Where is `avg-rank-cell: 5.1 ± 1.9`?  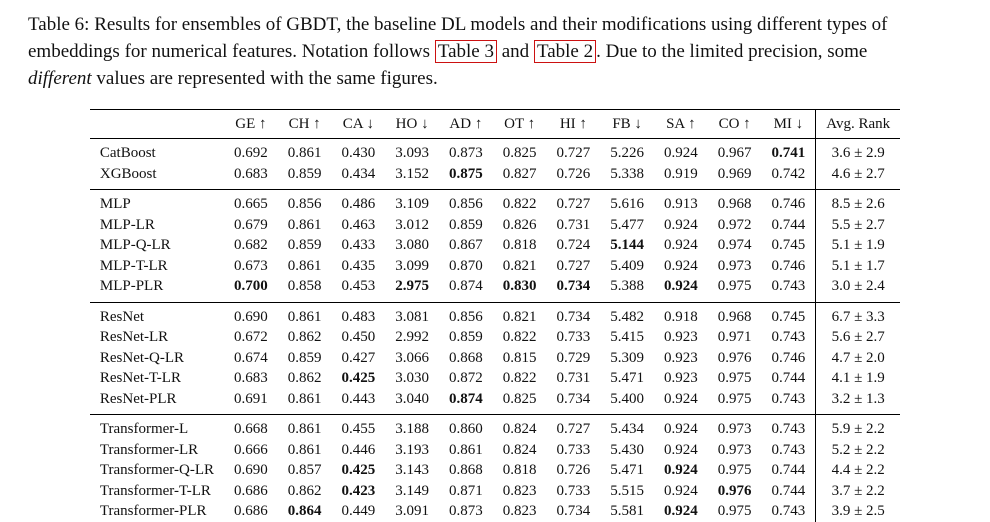
avg-rank-cell: 5.1 ± 1.9 is located at coordinates (858, 246).